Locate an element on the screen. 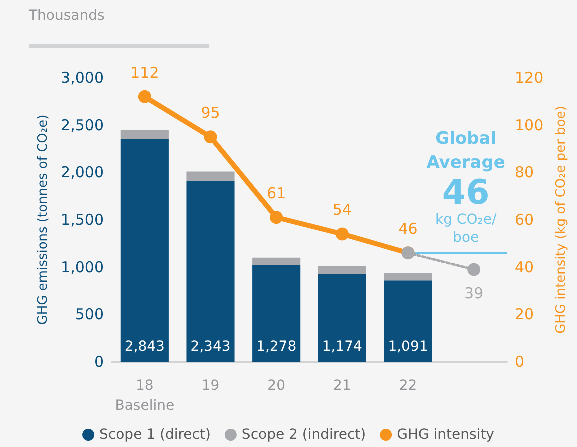  data-label: 61 is located at coordinates (276, 193).